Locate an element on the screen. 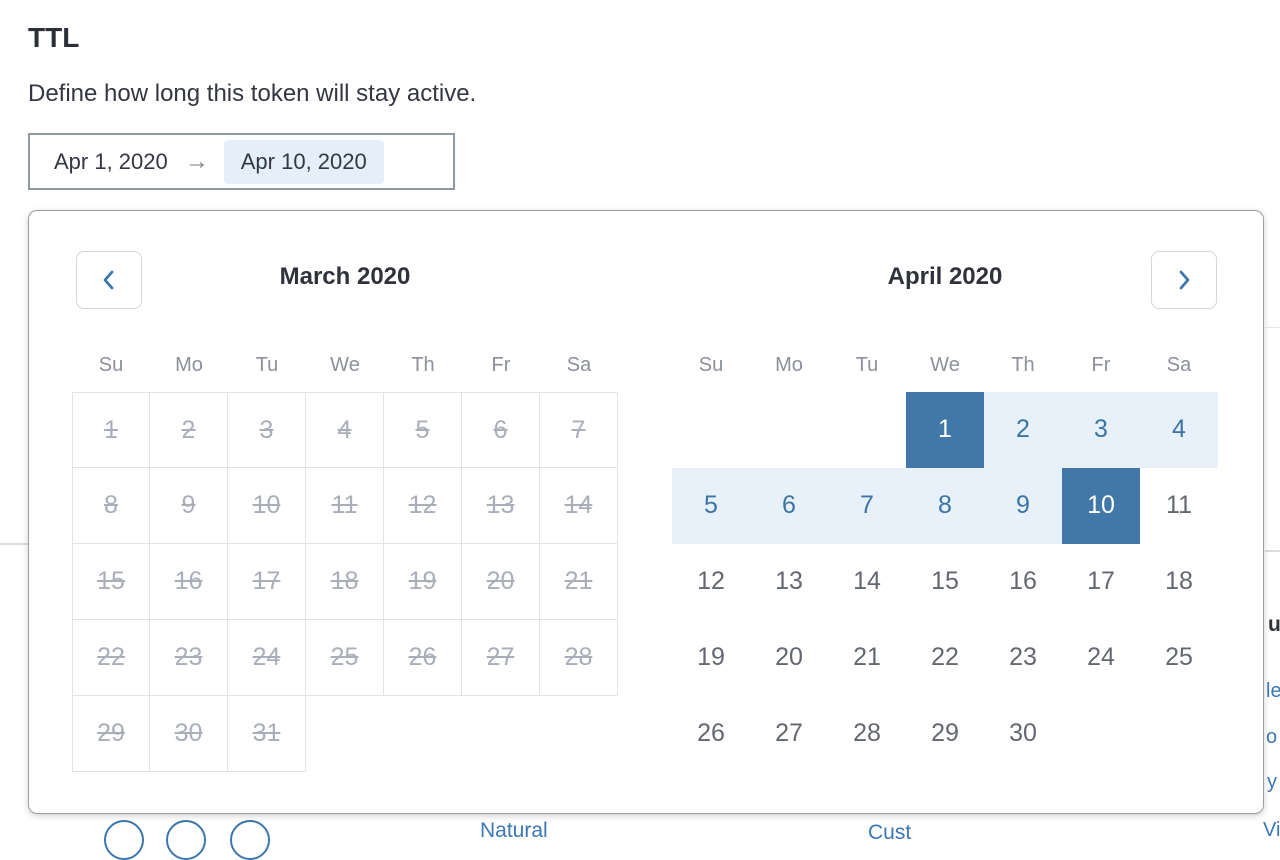 Image resolution: width=1280 pixels, height=860 pixels. page-title: TTL is located at coordinates (54, 37).